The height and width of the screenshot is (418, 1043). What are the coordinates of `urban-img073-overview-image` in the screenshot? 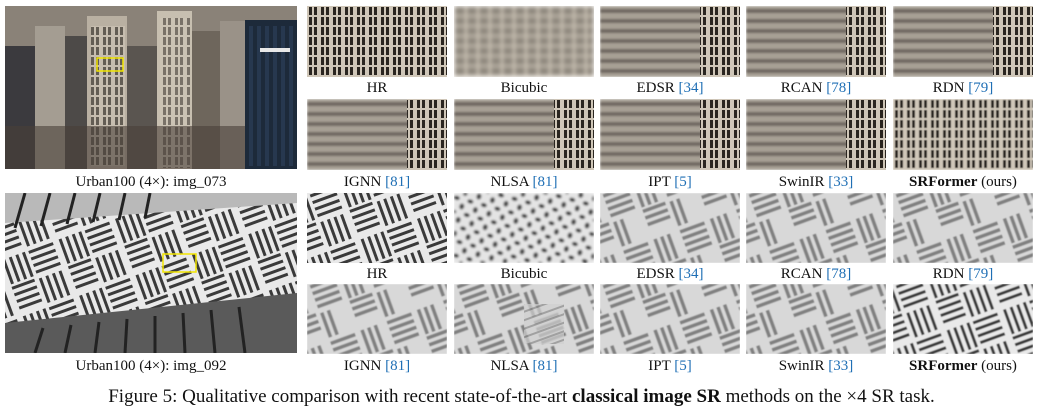 It's located at (151, 87).